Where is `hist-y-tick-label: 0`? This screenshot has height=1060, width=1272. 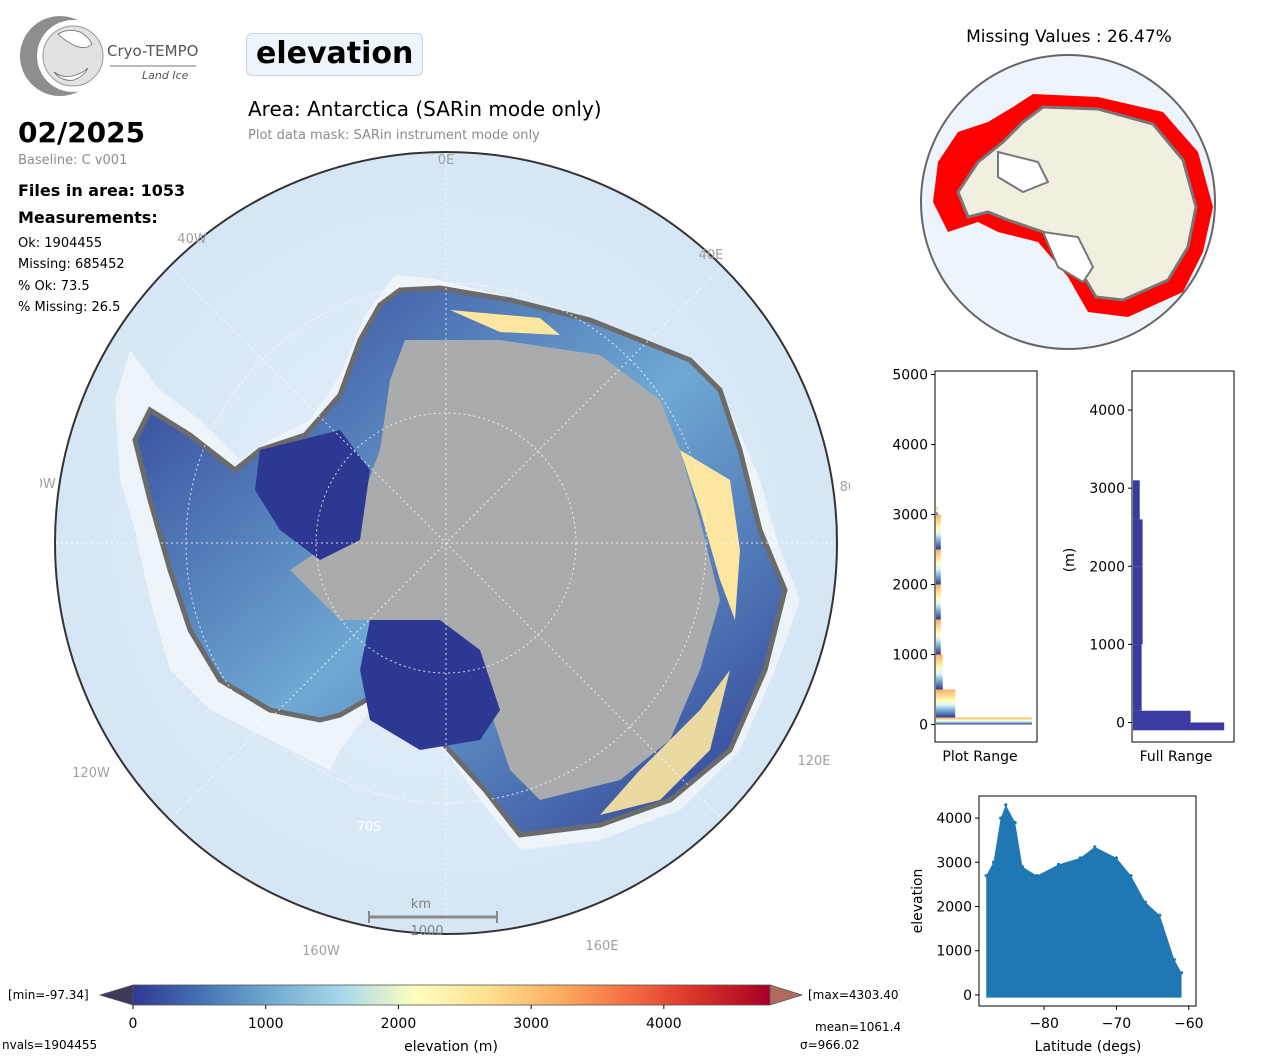 hist-y-tick-label: 0 is located at coordinates (923, 726).